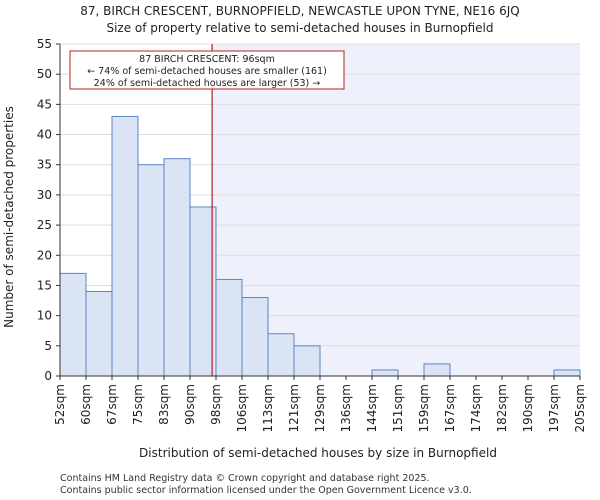  What do you see at coordinates (44, 135) in the screenshot?
I see `y-tick-label: 40` at bounding box center [44, 135].